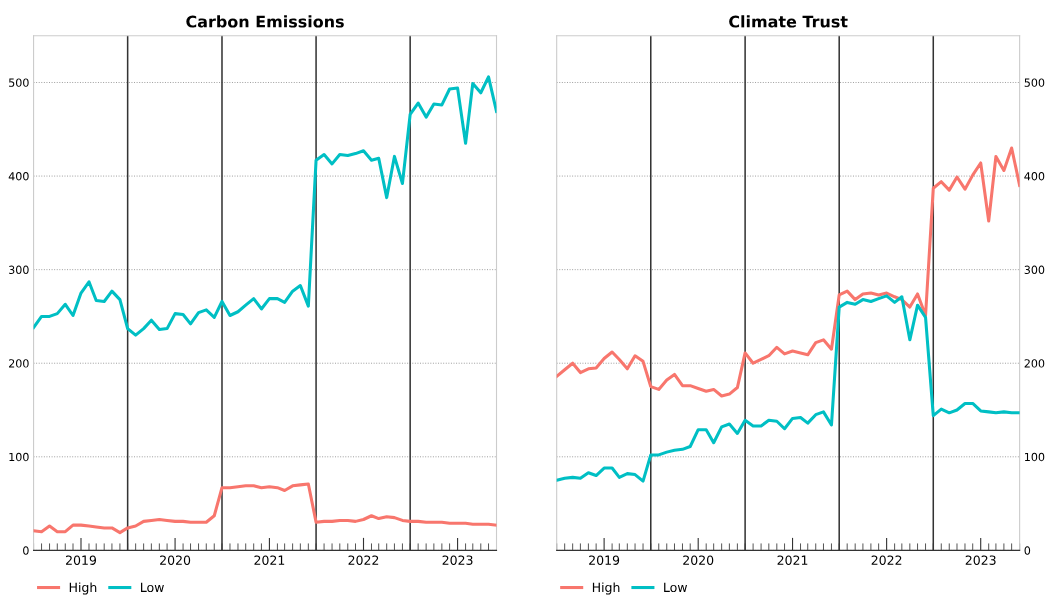 Image resolution: width=1049 pixels, height=595 pixels. I want to click on chart-title: Carbon Emissions, so click(265, 21).